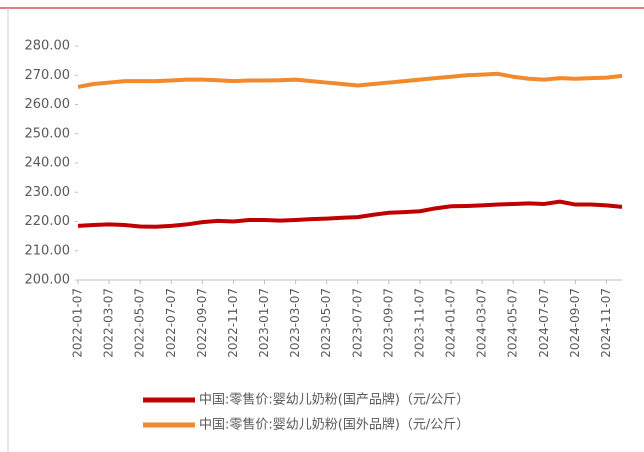 This screenshot has height=452, width=644. Describe the element at coordinates (140, 323) in the screenshot. I see `x-tick-label: 2022-05-07` at that location.